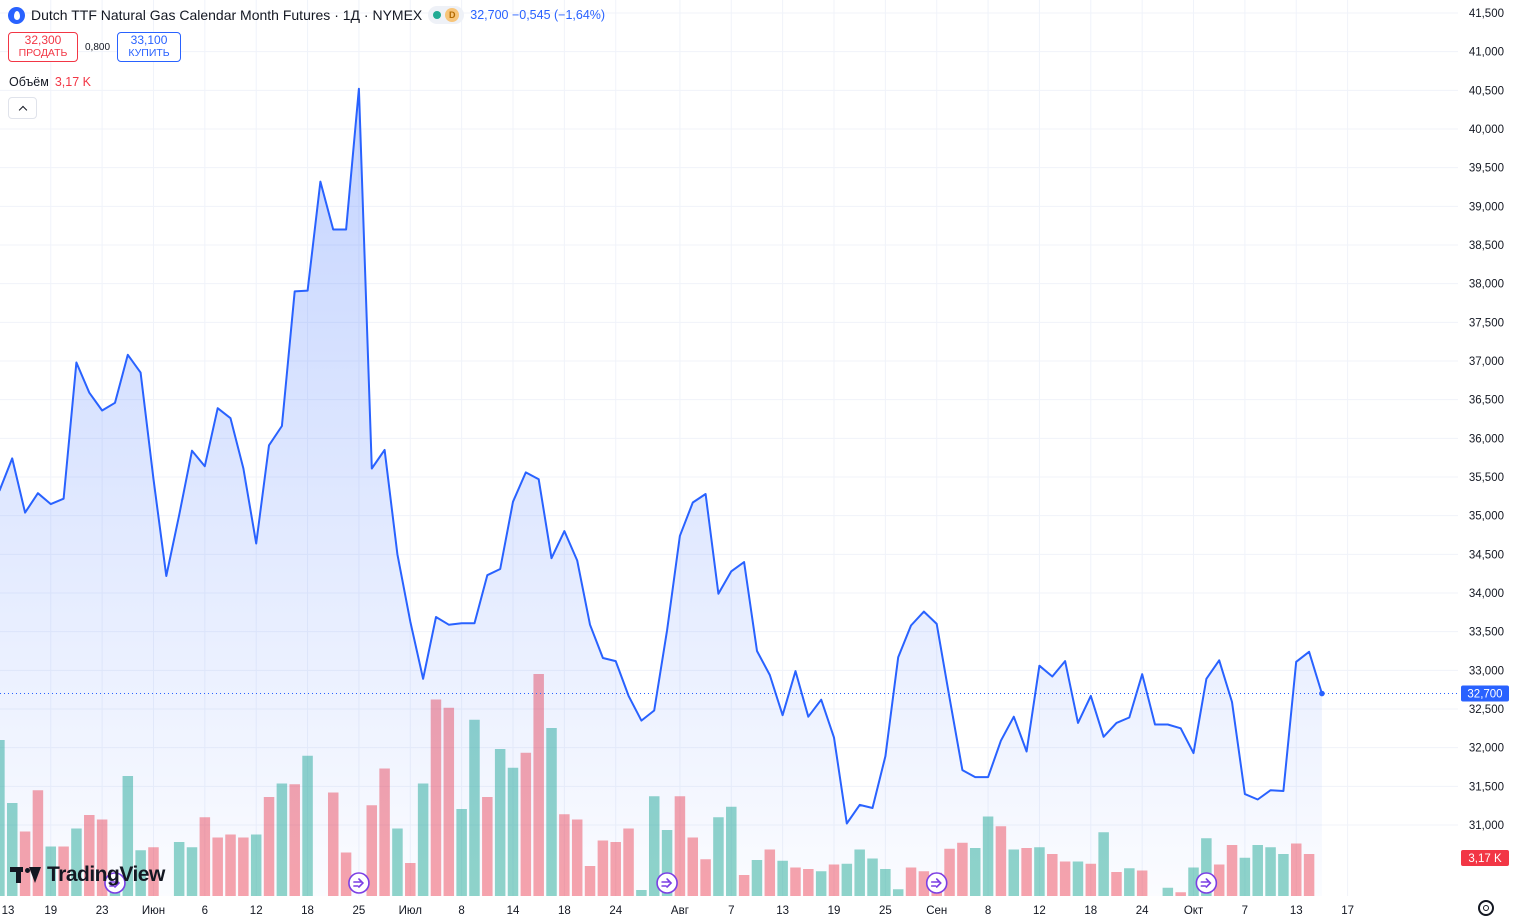  Describe the element at coordinates (102, 911) in the screenshot. I see `time-tick-label: 23` at that location.